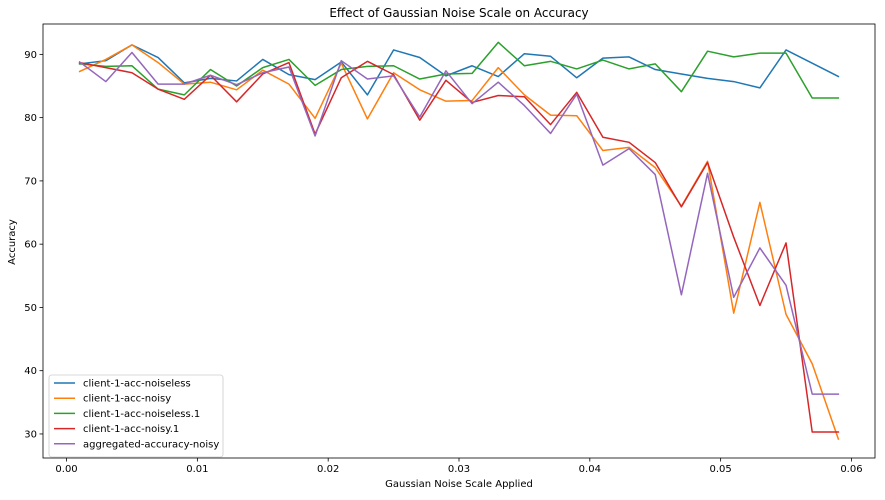 This screenshot has height=500, width=885. What do you see at coordinates (459, 484) in the screenshot?
I see `x-axis-label: Gaussian Noise Scale Applied` at bounding box center [459, 484].